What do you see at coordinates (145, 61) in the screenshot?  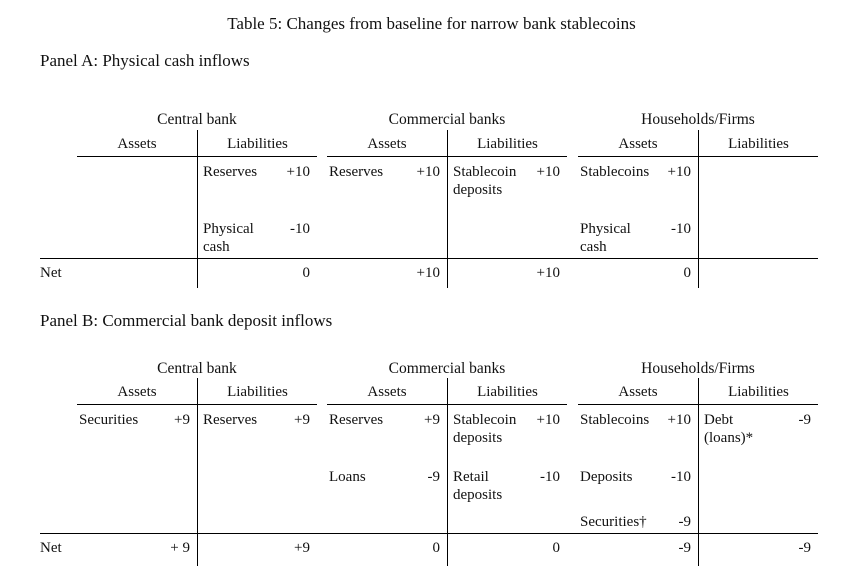 I see `panel-a-title: Panel A: Physical cash inflows` at bounding box center [145, 61].